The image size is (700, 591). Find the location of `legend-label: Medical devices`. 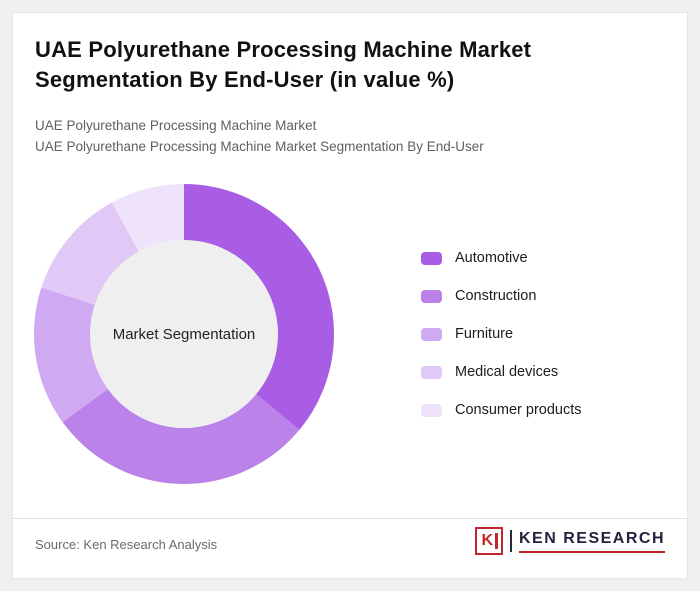

legend-label: Medical devices is located at coordinates (507, 372).